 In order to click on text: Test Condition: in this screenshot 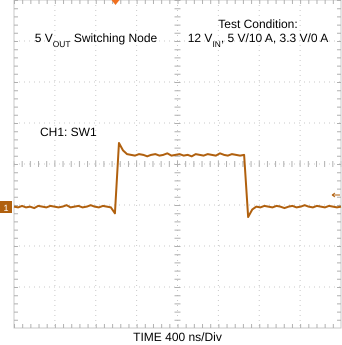, I will do `click(258, 24)`.